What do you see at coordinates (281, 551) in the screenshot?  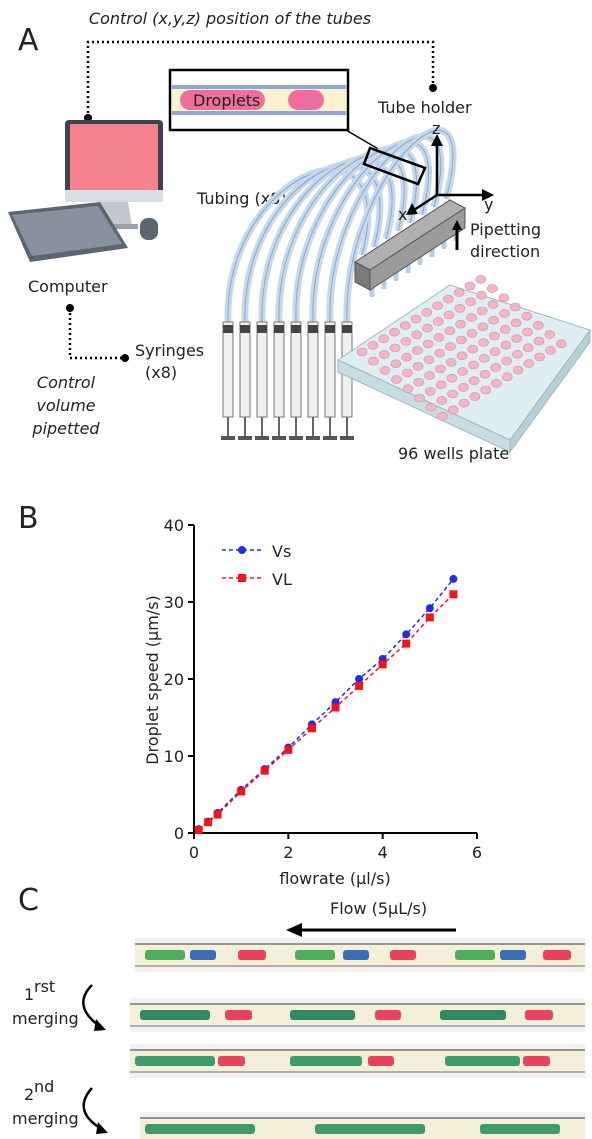 I see `legend-label: Vs` at bounding box center [281, 551].